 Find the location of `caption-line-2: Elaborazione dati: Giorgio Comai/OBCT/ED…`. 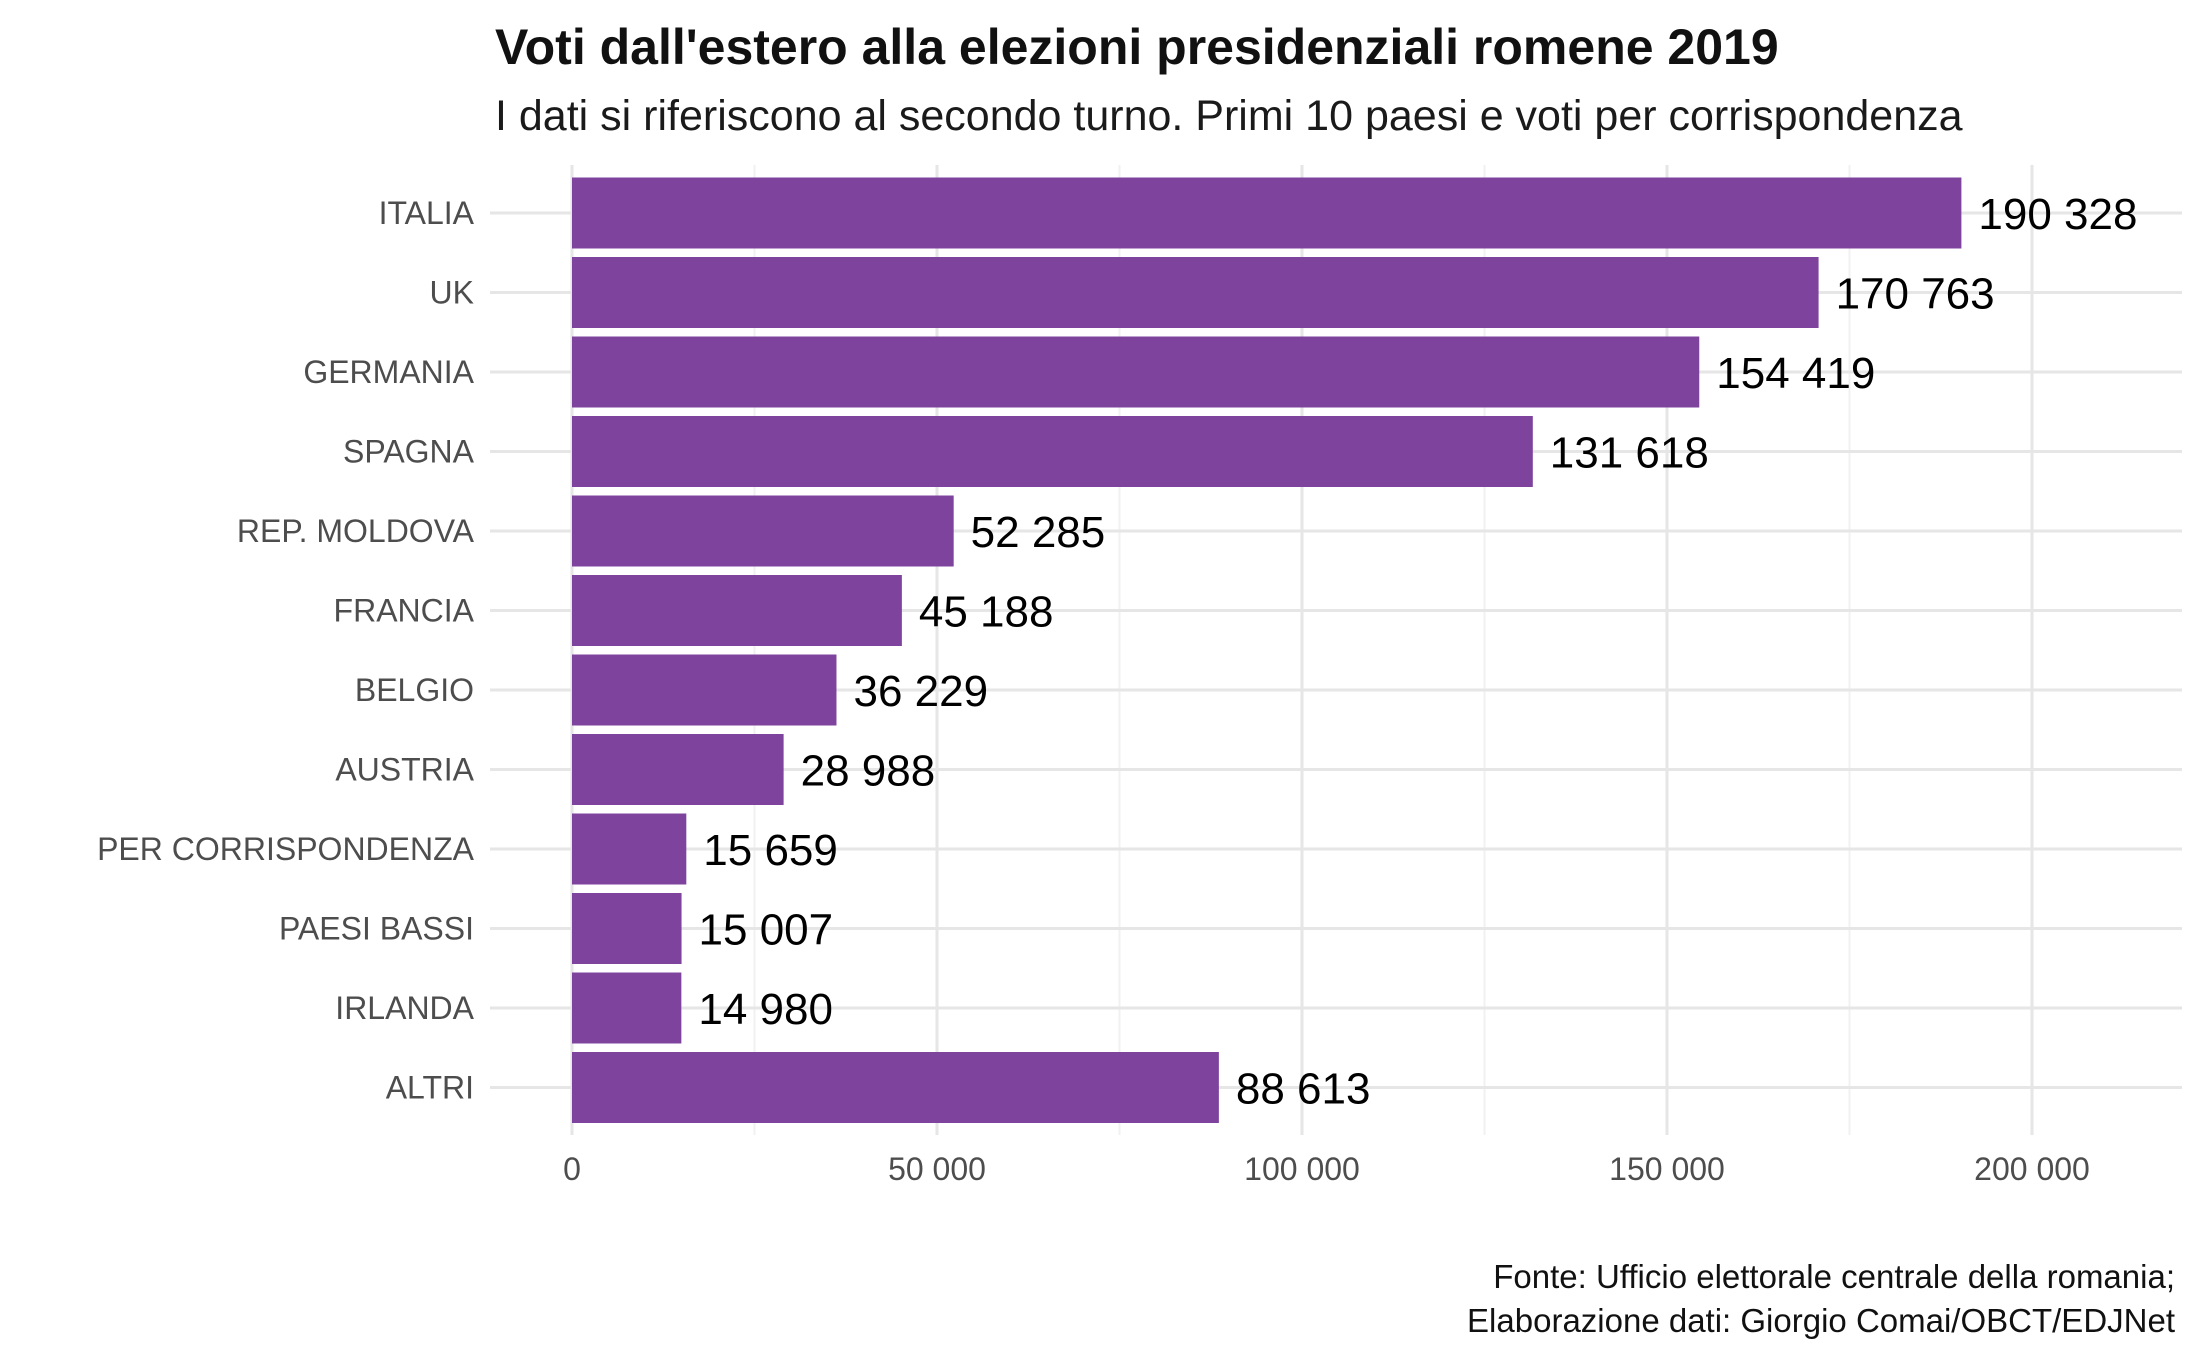

caption-line-2: Elaborazione dati: Giorgio Comai/OBCT/ED… is located at coordinates (1821, 1320).